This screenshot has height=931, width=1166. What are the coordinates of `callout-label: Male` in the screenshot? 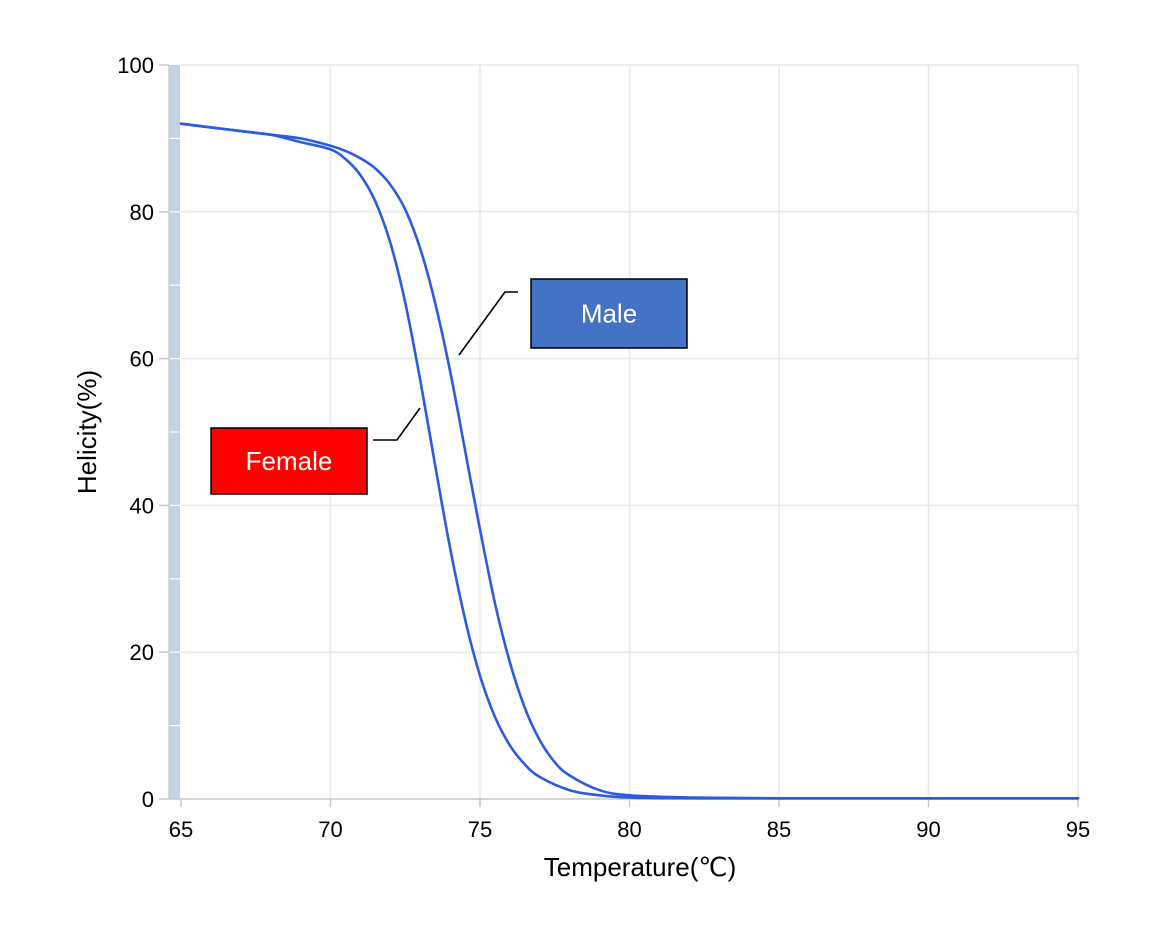 It's located at (609, 314).